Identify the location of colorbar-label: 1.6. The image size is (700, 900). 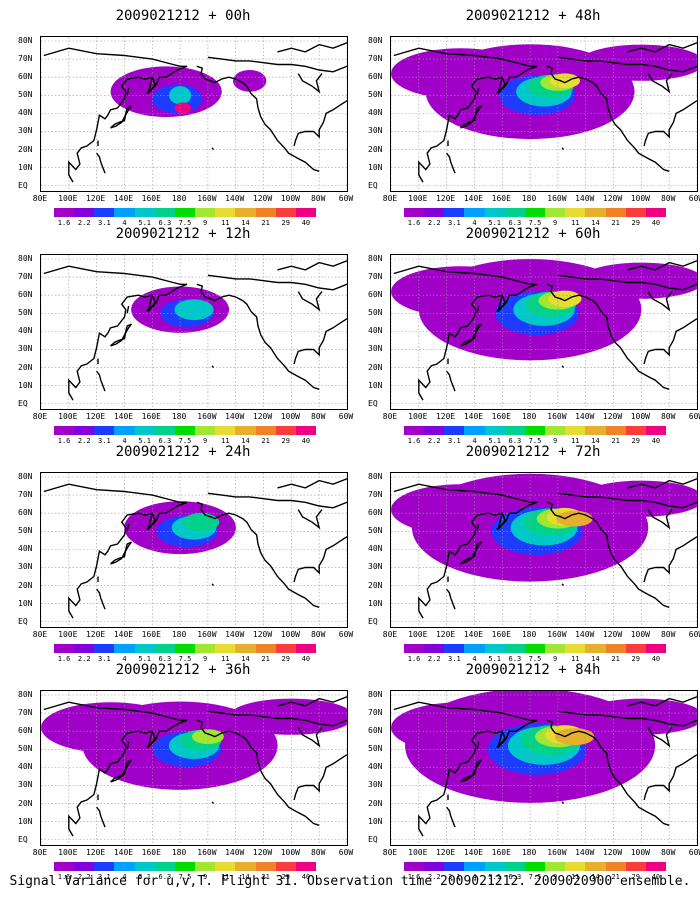
(64, 877).